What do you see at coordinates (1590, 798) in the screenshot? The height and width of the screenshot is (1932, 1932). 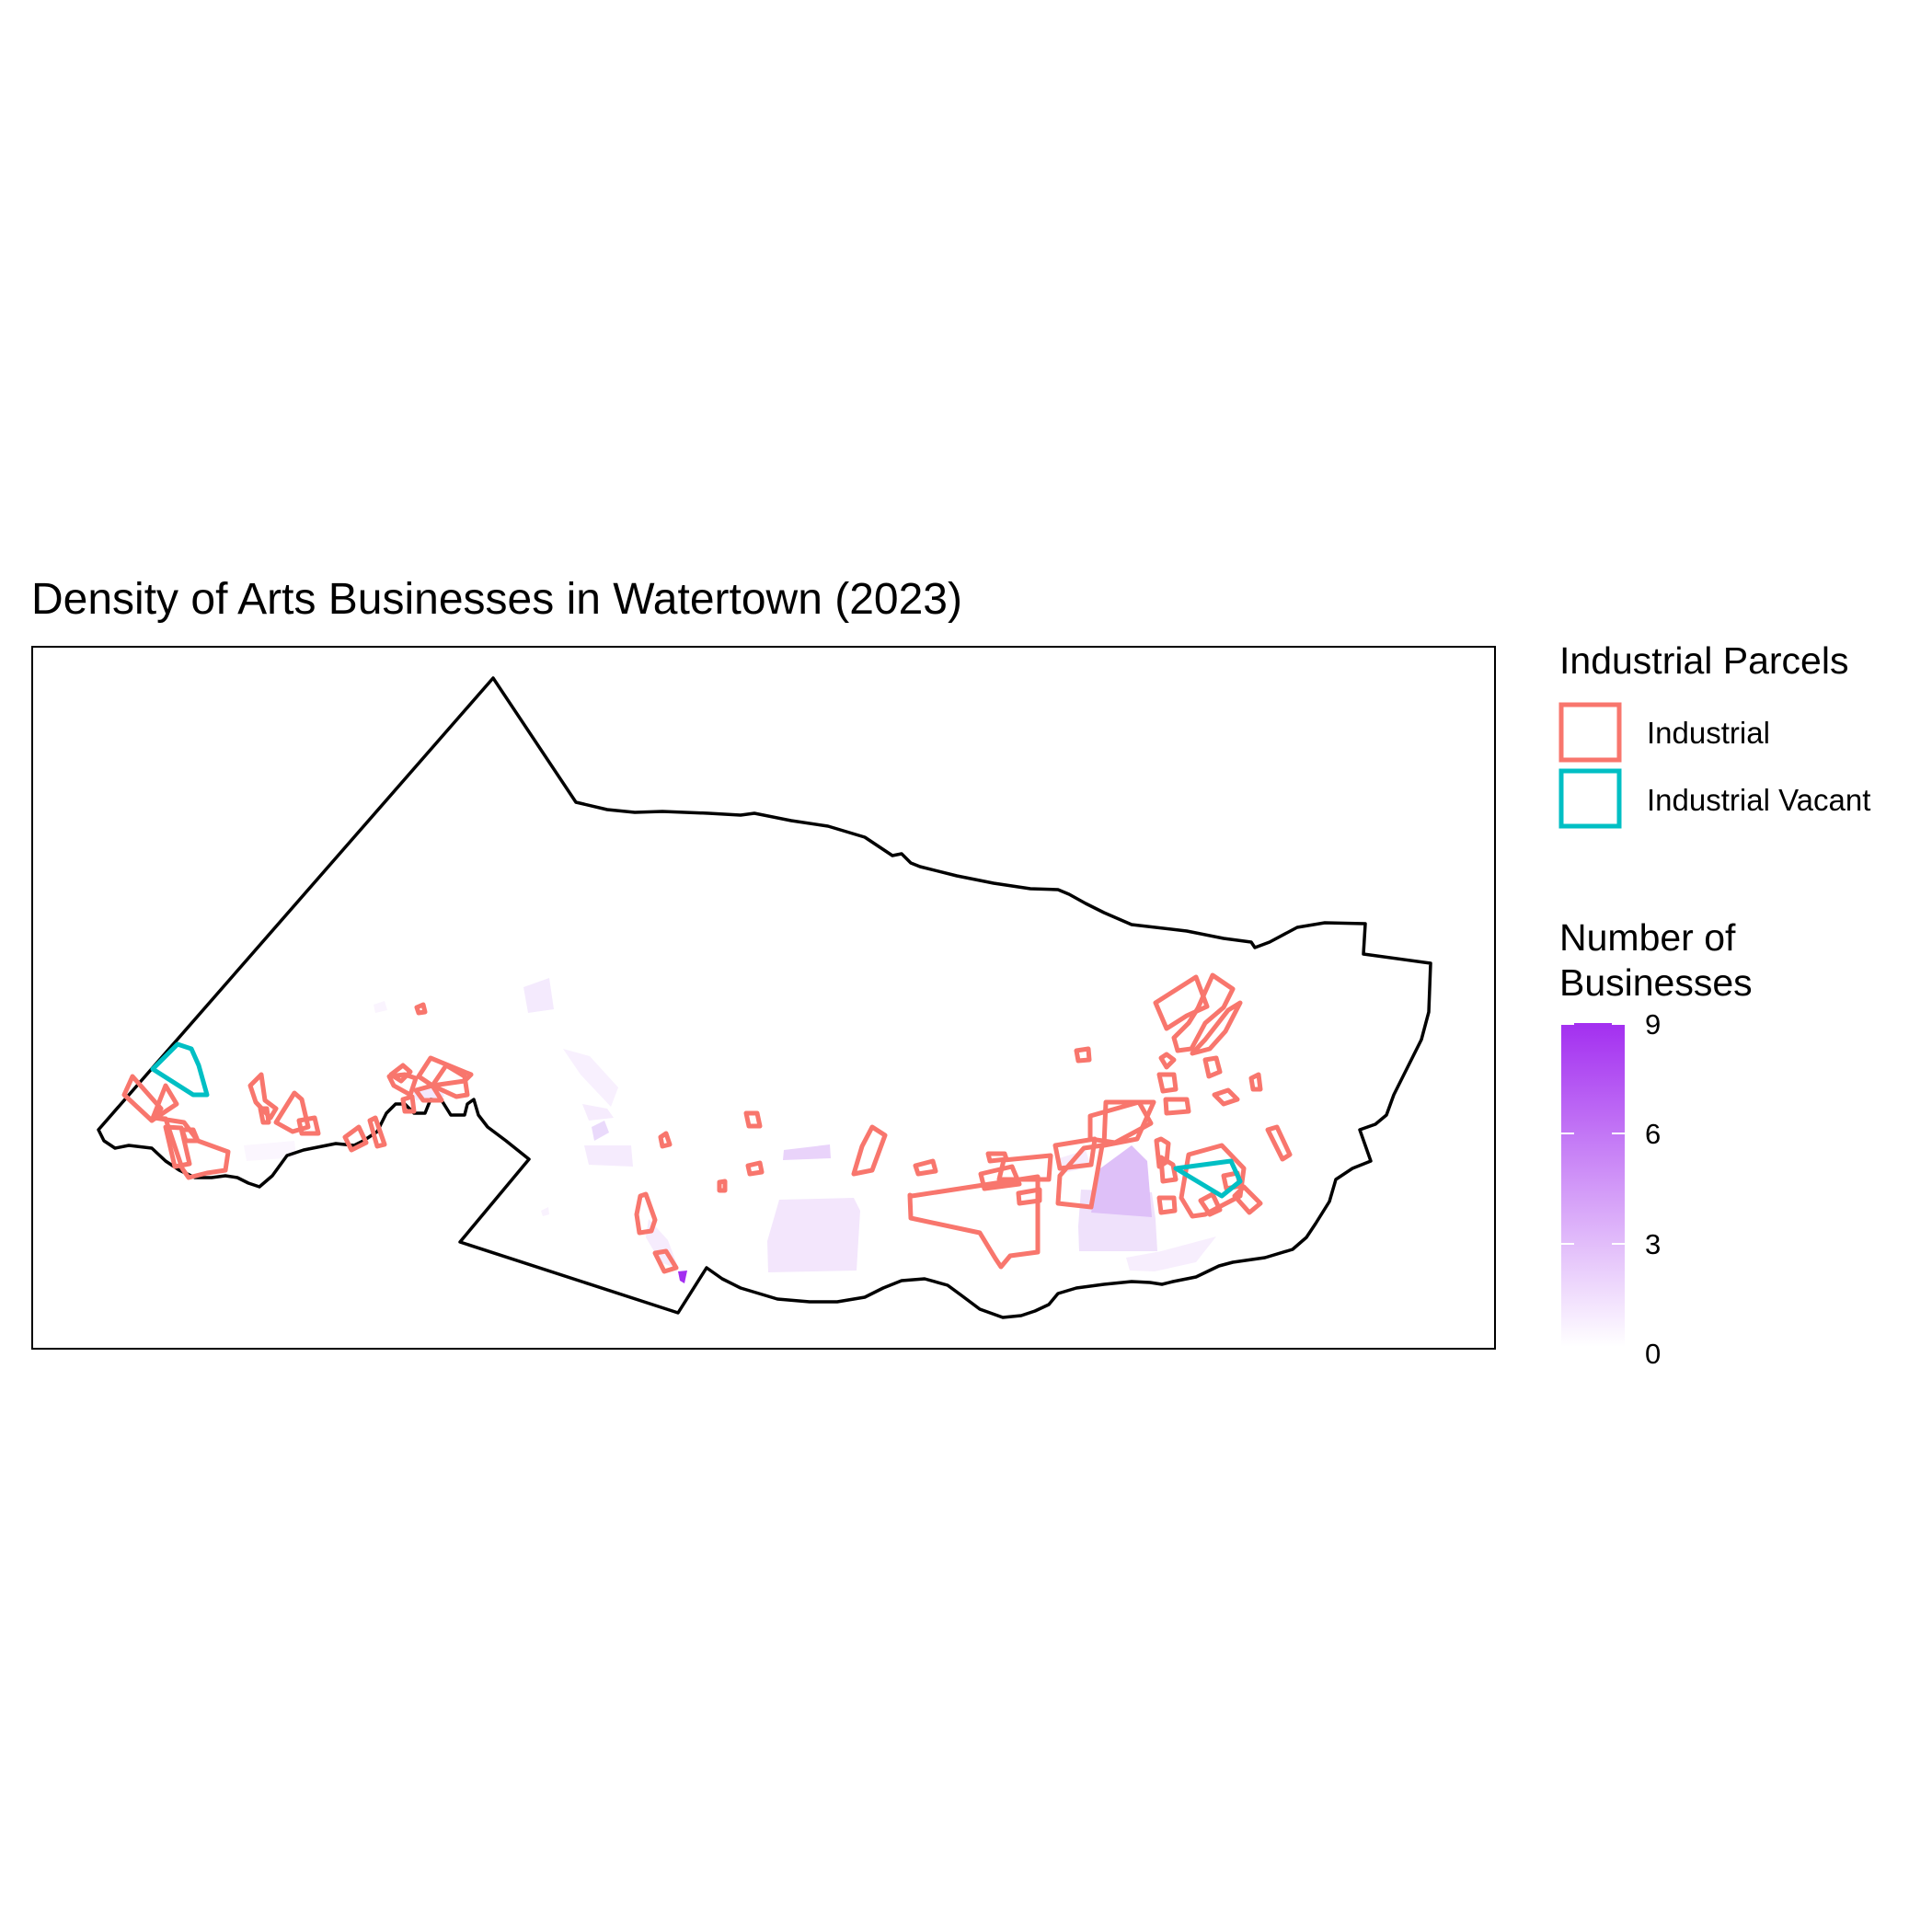 I see `legend-swatch-industrial-vacant` at bounding box center [1590, 798].